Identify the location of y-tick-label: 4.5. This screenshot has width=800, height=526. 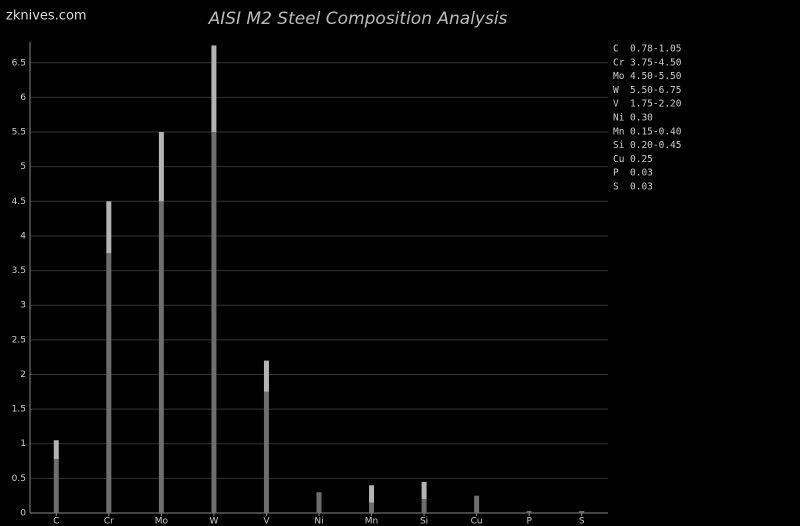
(19, 202).